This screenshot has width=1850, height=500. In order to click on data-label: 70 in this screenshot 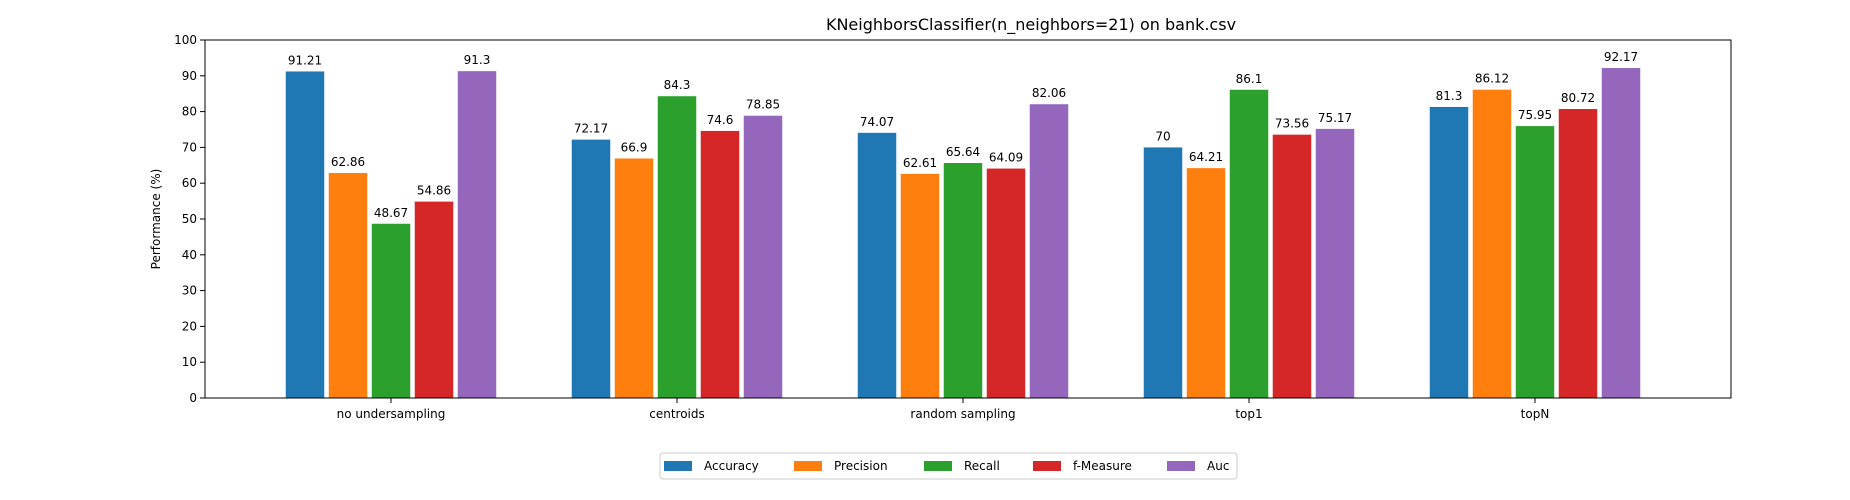, I will do `click(1162, 136)`.